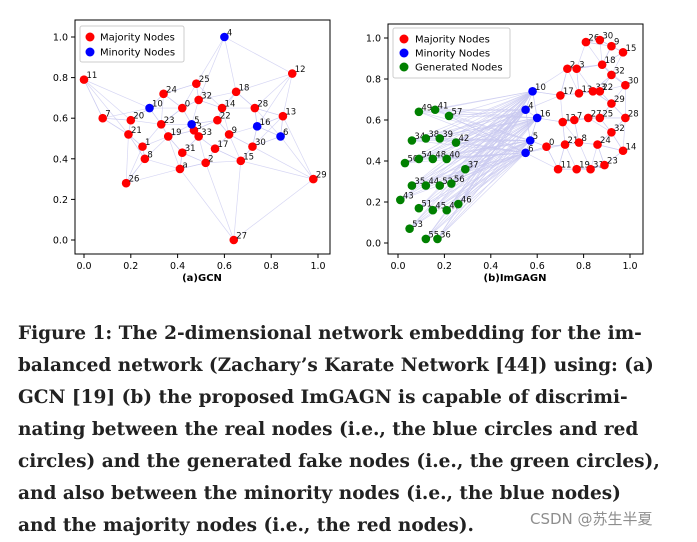 The image size is (697, 542). Describe the element at coordinates (244, 88) in the screenshot. I see `node-label: 18` at that location.